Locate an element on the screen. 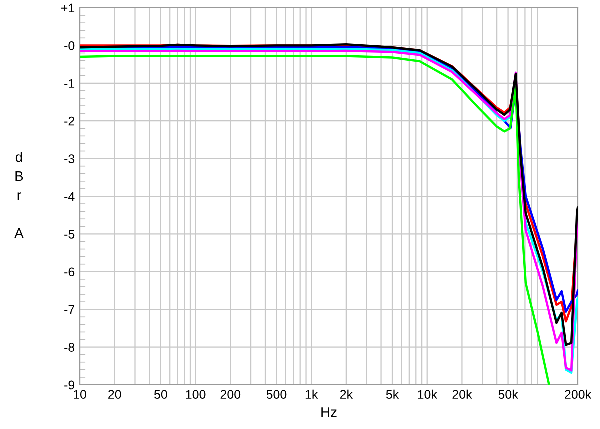  y-tick-label: -0 is located at coordinates (69, 46).